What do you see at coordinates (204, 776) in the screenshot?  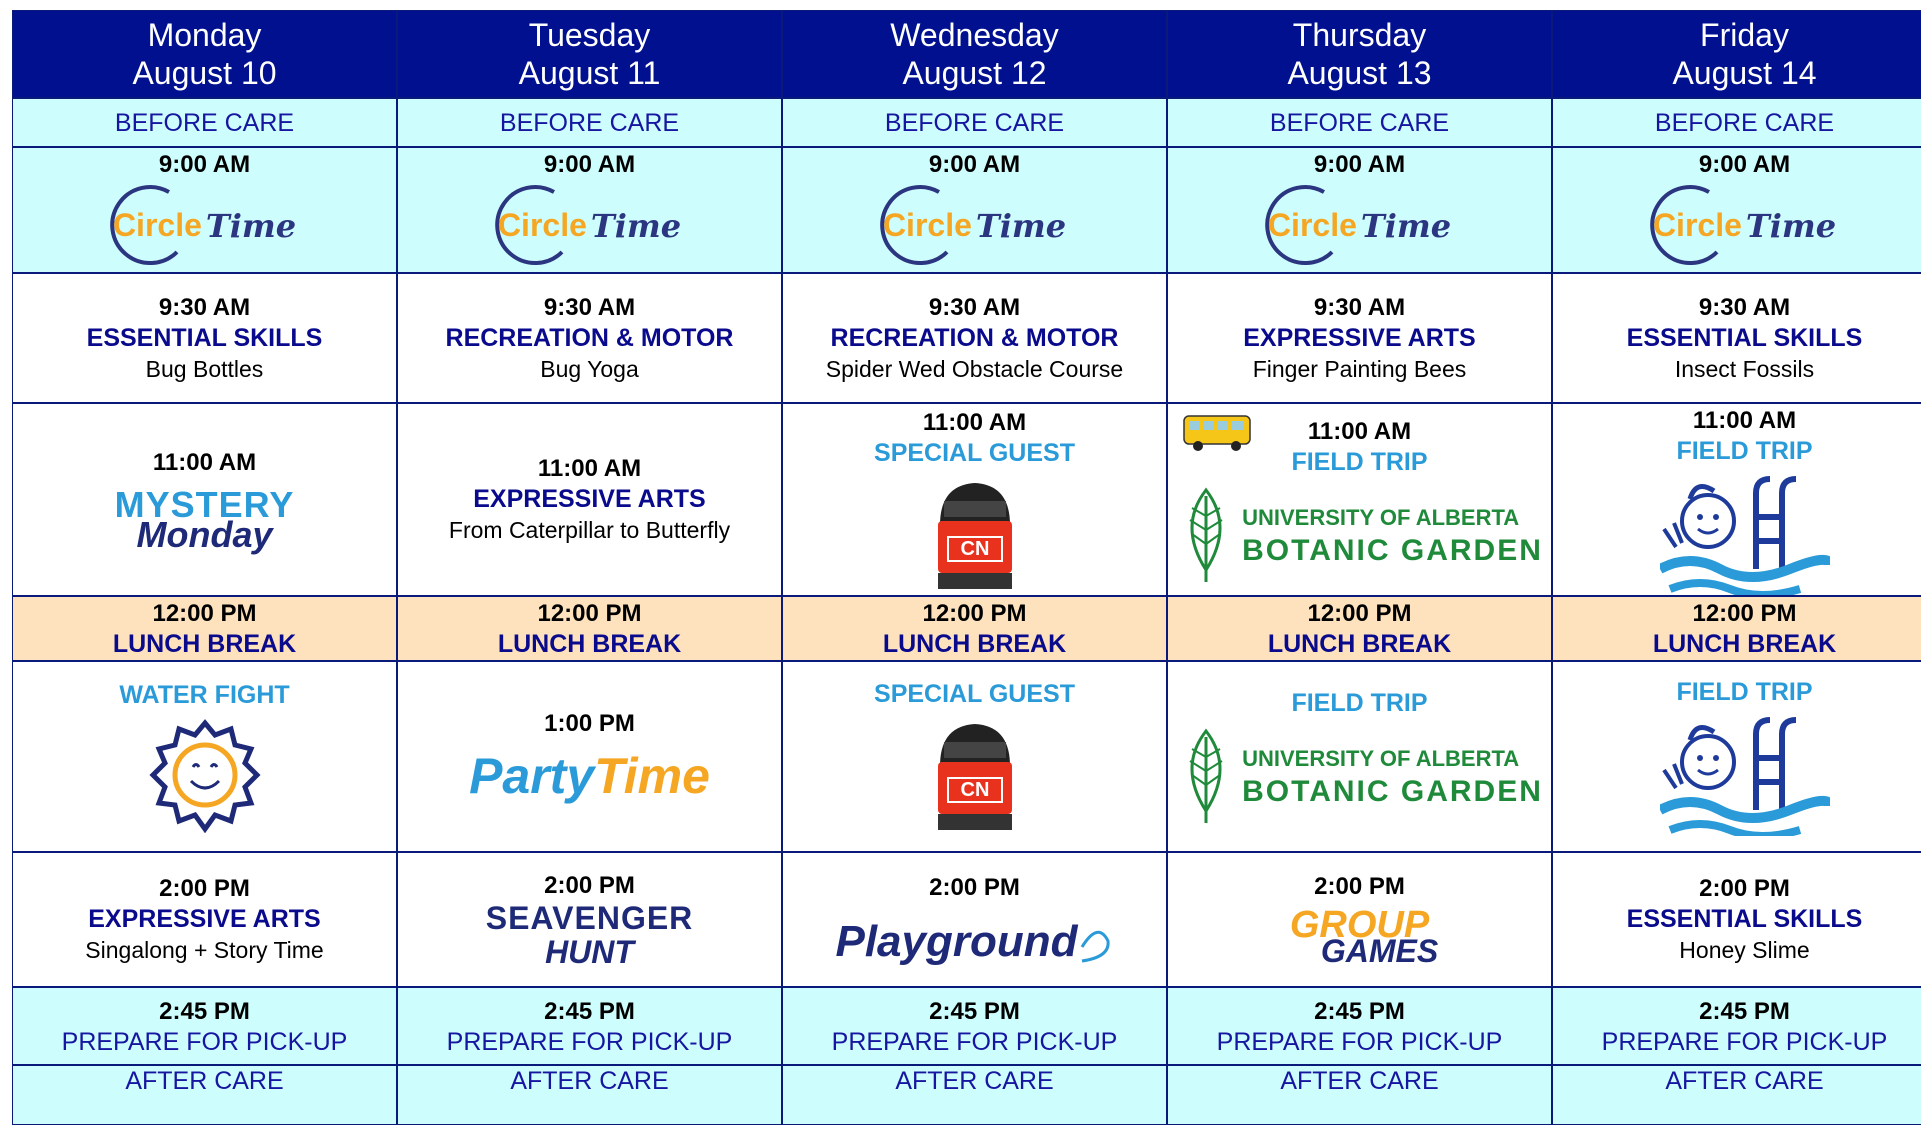 I see `sun-icon` at bounding box center [204, 776].